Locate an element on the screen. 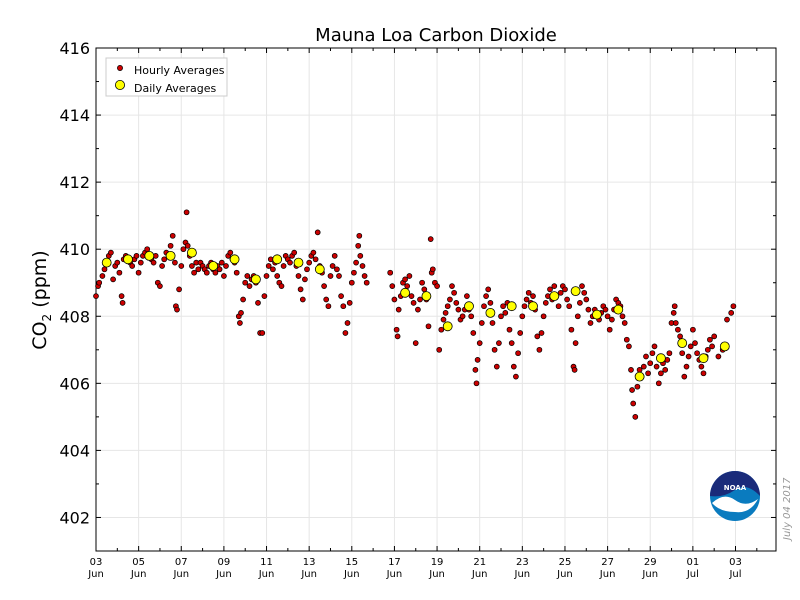  x-tick-day-label: 25 is located at coordinates (565, 562).